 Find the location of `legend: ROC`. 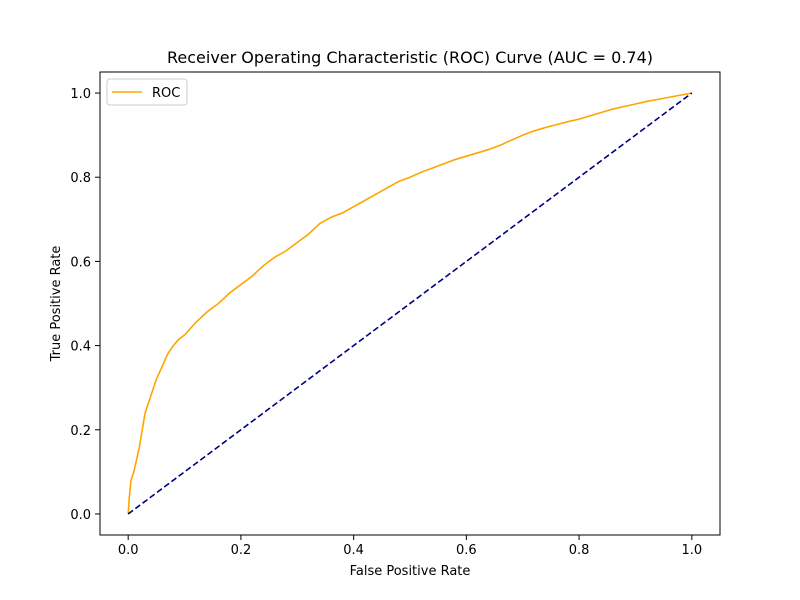

legend: ROC is located at coordinates (147, 92).